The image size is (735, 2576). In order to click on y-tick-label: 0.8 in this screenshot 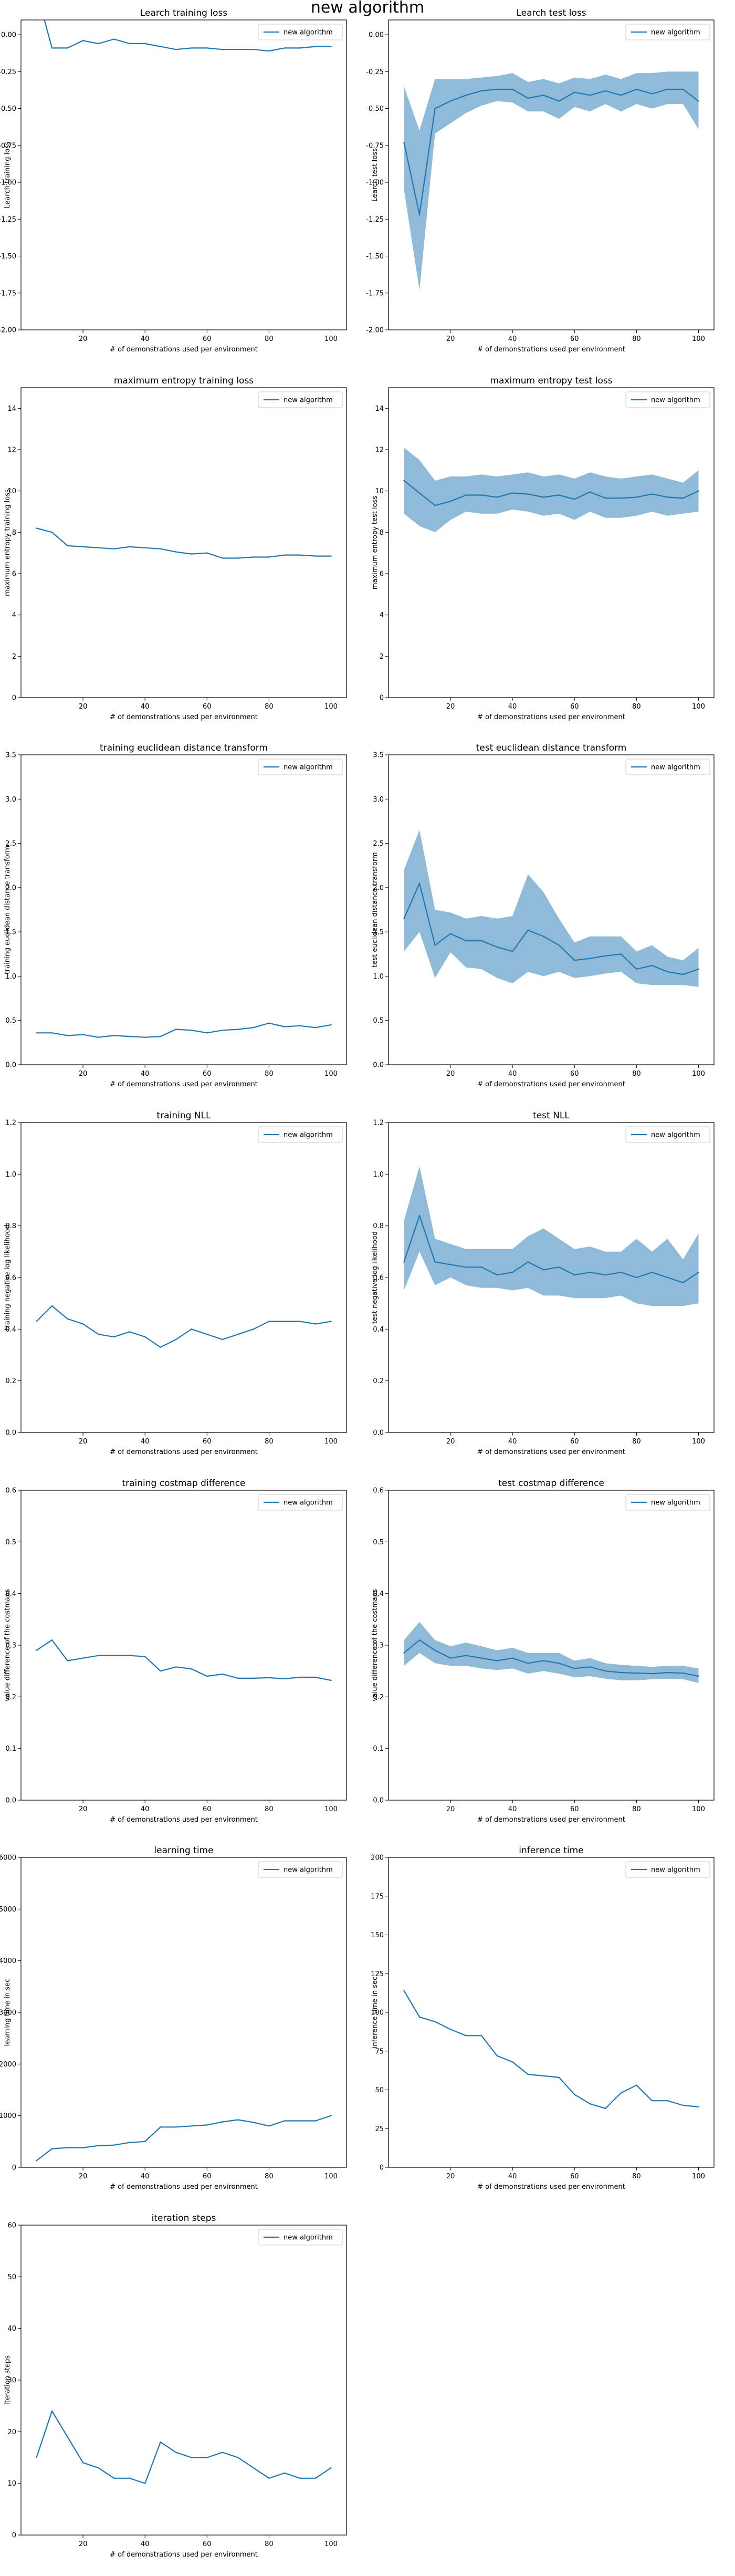, I will do `click(378, 1226)`.